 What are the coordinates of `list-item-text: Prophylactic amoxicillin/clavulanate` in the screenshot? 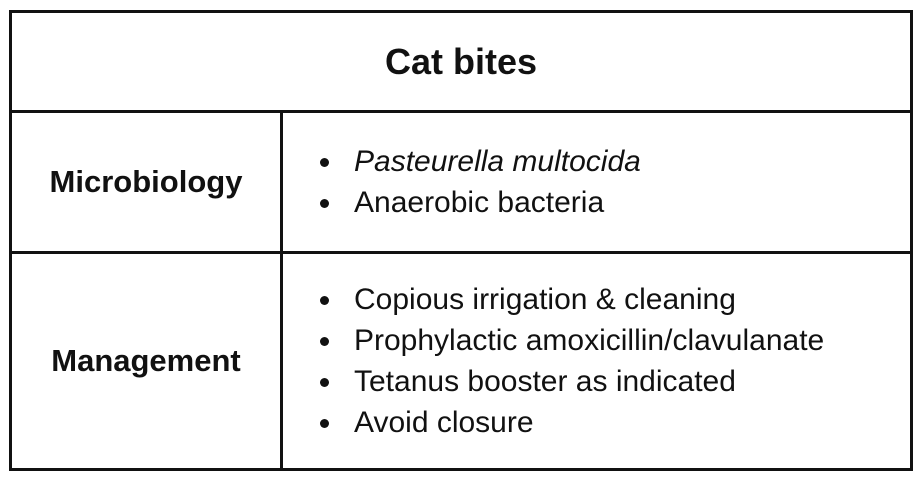 It's located at (589, 340).